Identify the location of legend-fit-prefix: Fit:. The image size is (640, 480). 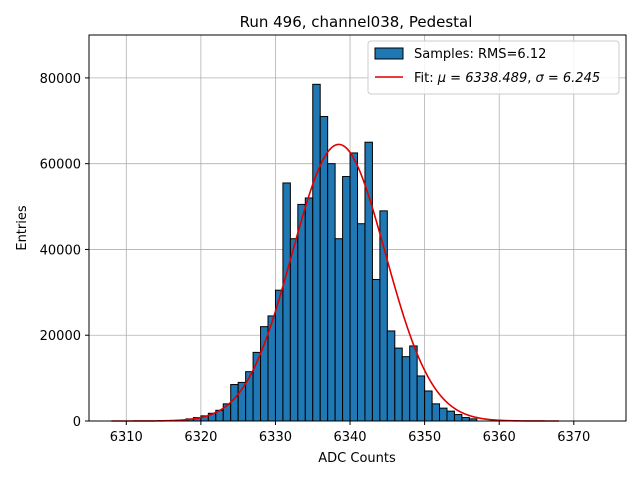
(426, 78).